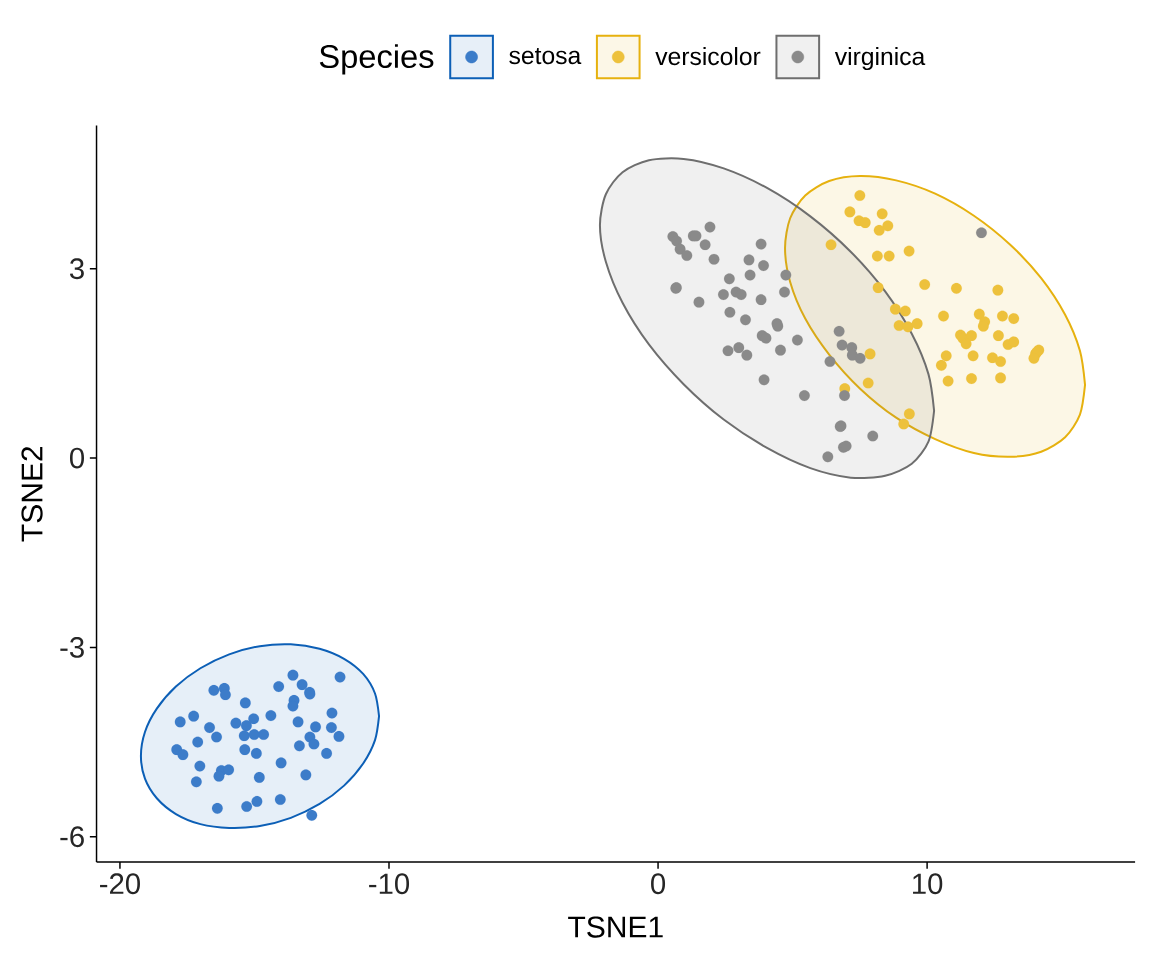  What do you see at coordinates (545, 56) in the screenshot?
I see `legend-label: setosa` at bounding box center [545, 56].